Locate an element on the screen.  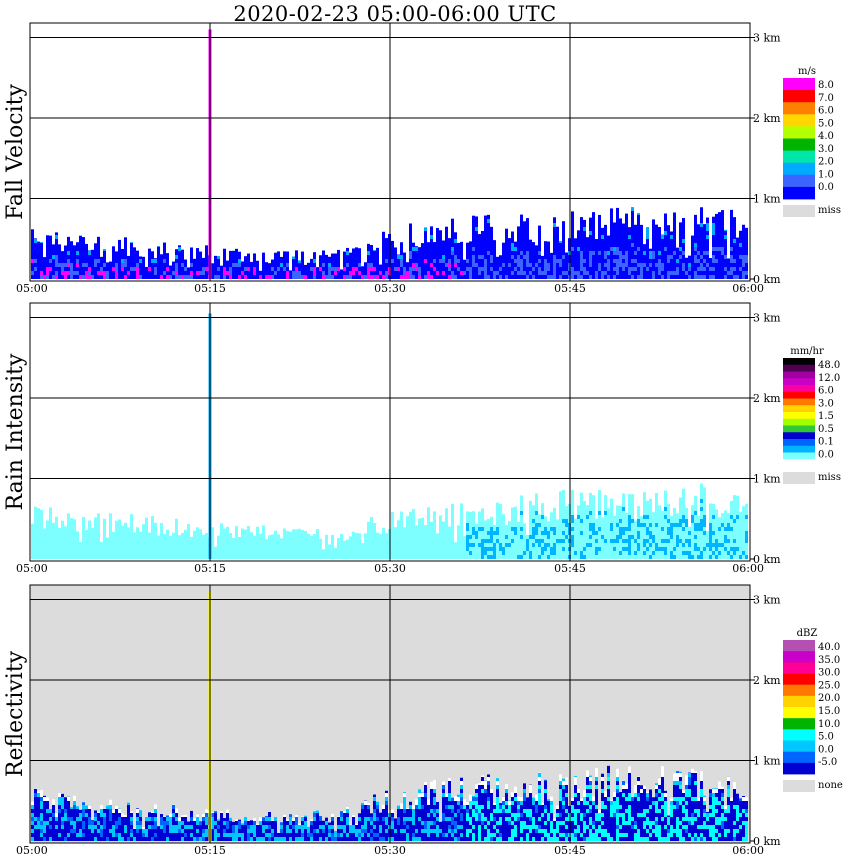
colorbar-label: 6.0 is located at coordinates (826, 391).